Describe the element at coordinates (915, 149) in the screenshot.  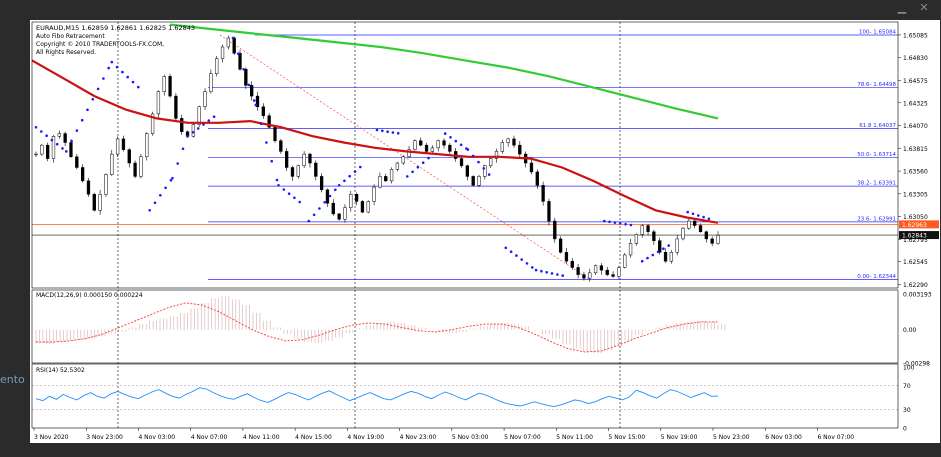
I see `y-tick-label-5: 1.63815` at that location.